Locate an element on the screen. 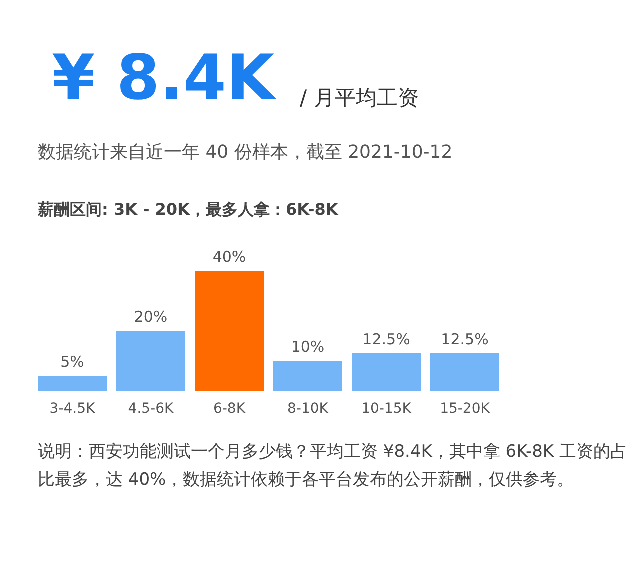 This screenshot has height=573, width=640. data-label: 10% is located at coordinates (308, 347).